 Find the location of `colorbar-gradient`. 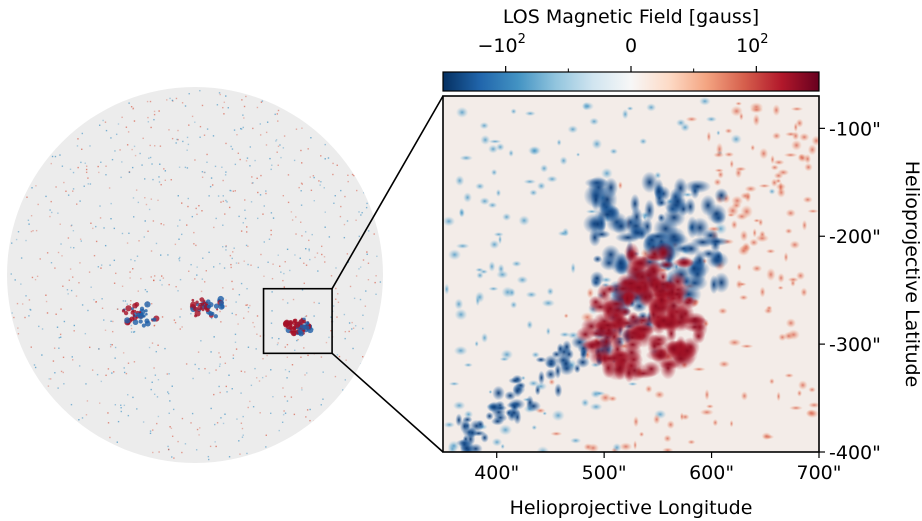

colorbar-gradient is located at coordinates (631, 81).